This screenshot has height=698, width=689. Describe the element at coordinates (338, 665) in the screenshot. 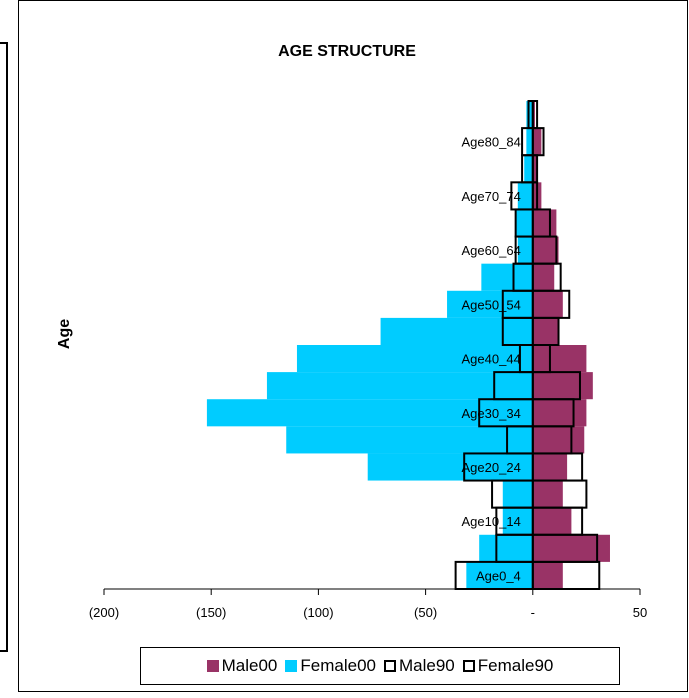

I see `legend-label-female00: Female00` at that location.